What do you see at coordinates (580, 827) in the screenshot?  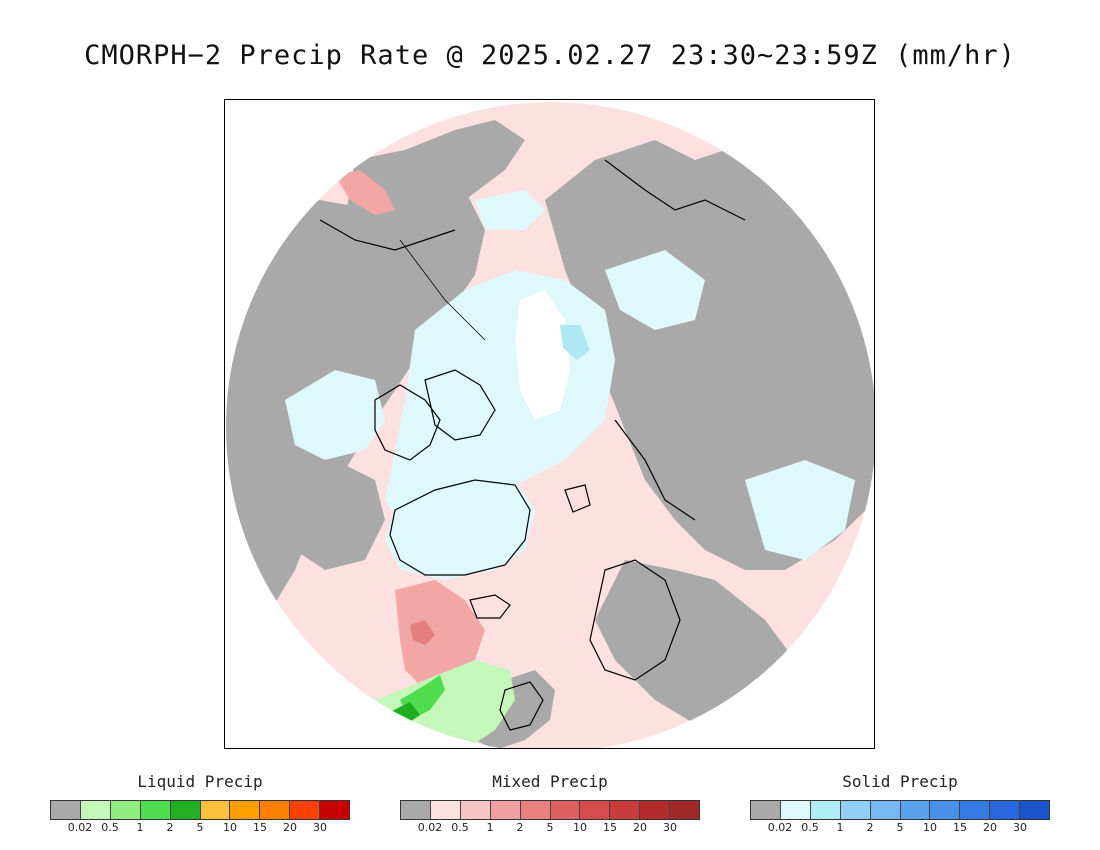 I see `legend-tick-mixed-5: 10` at bounding box center [580, 827].